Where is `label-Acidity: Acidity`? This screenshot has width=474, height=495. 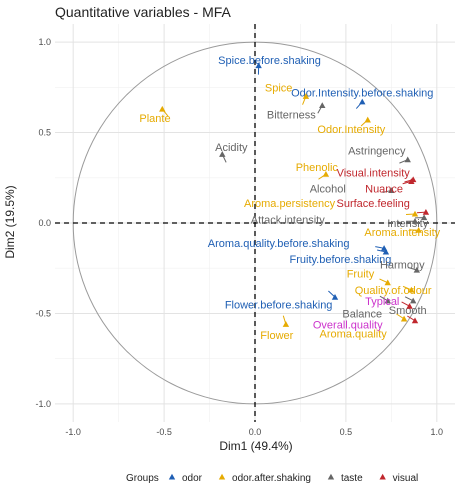 label-Acidity: Acidity is located at coordinates (231, 148).